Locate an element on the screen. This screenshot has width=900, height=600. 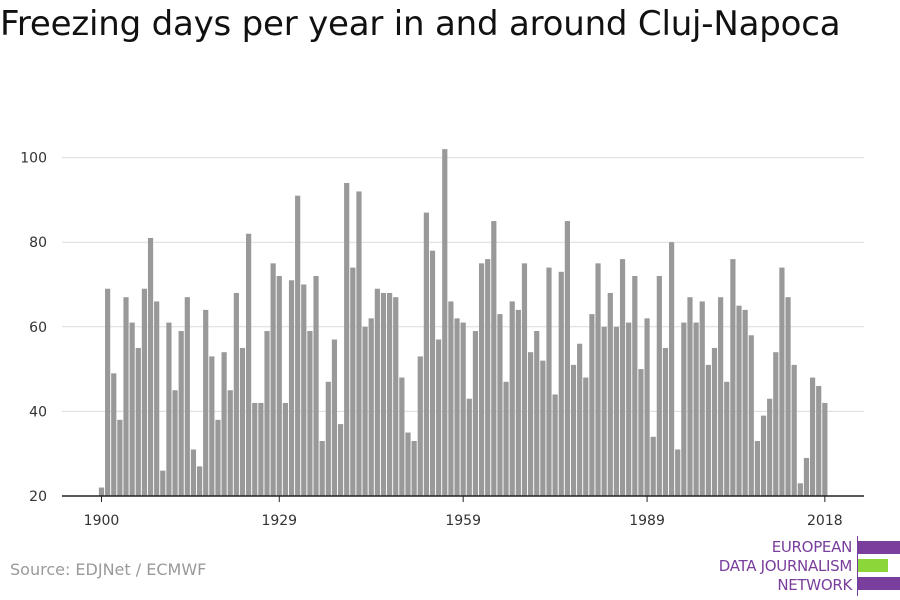
bar-1949 is located at coordinates (402, 436).